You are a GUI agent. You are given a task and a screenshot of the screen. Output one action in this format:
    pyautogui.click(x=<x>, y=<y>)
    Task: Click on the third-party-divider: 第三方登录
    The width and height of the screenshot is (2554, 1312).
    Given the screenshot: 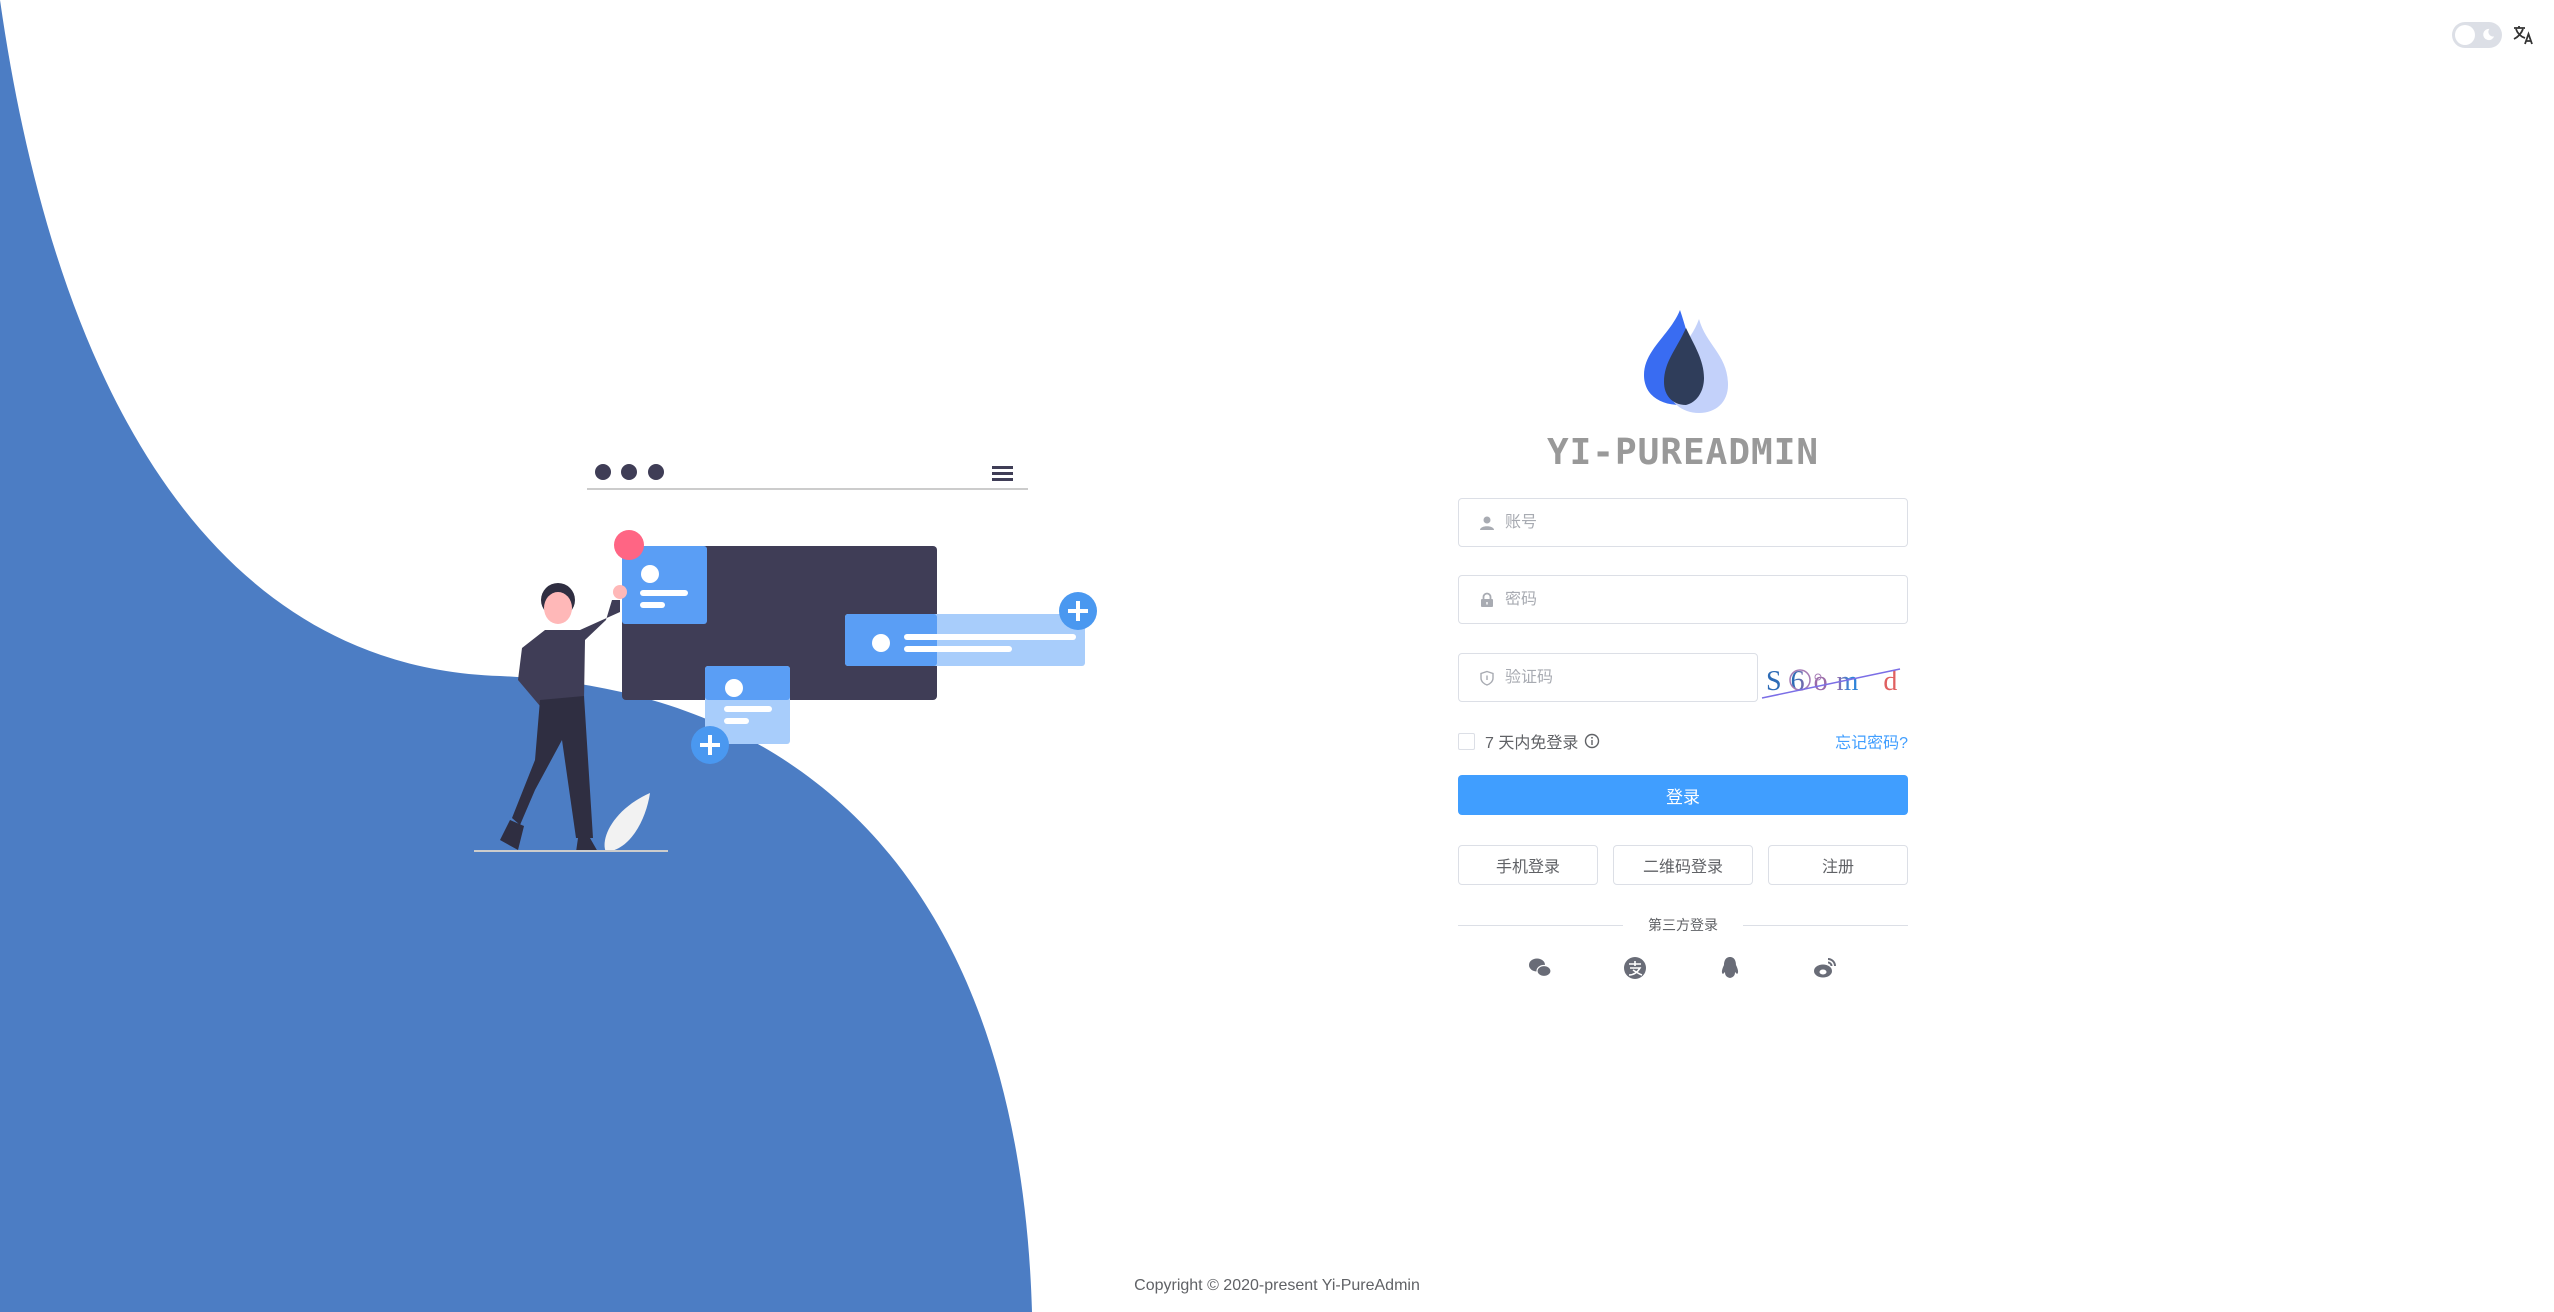 What is the action you would take?
    pyautogui.click(x=1683, y=925)
    